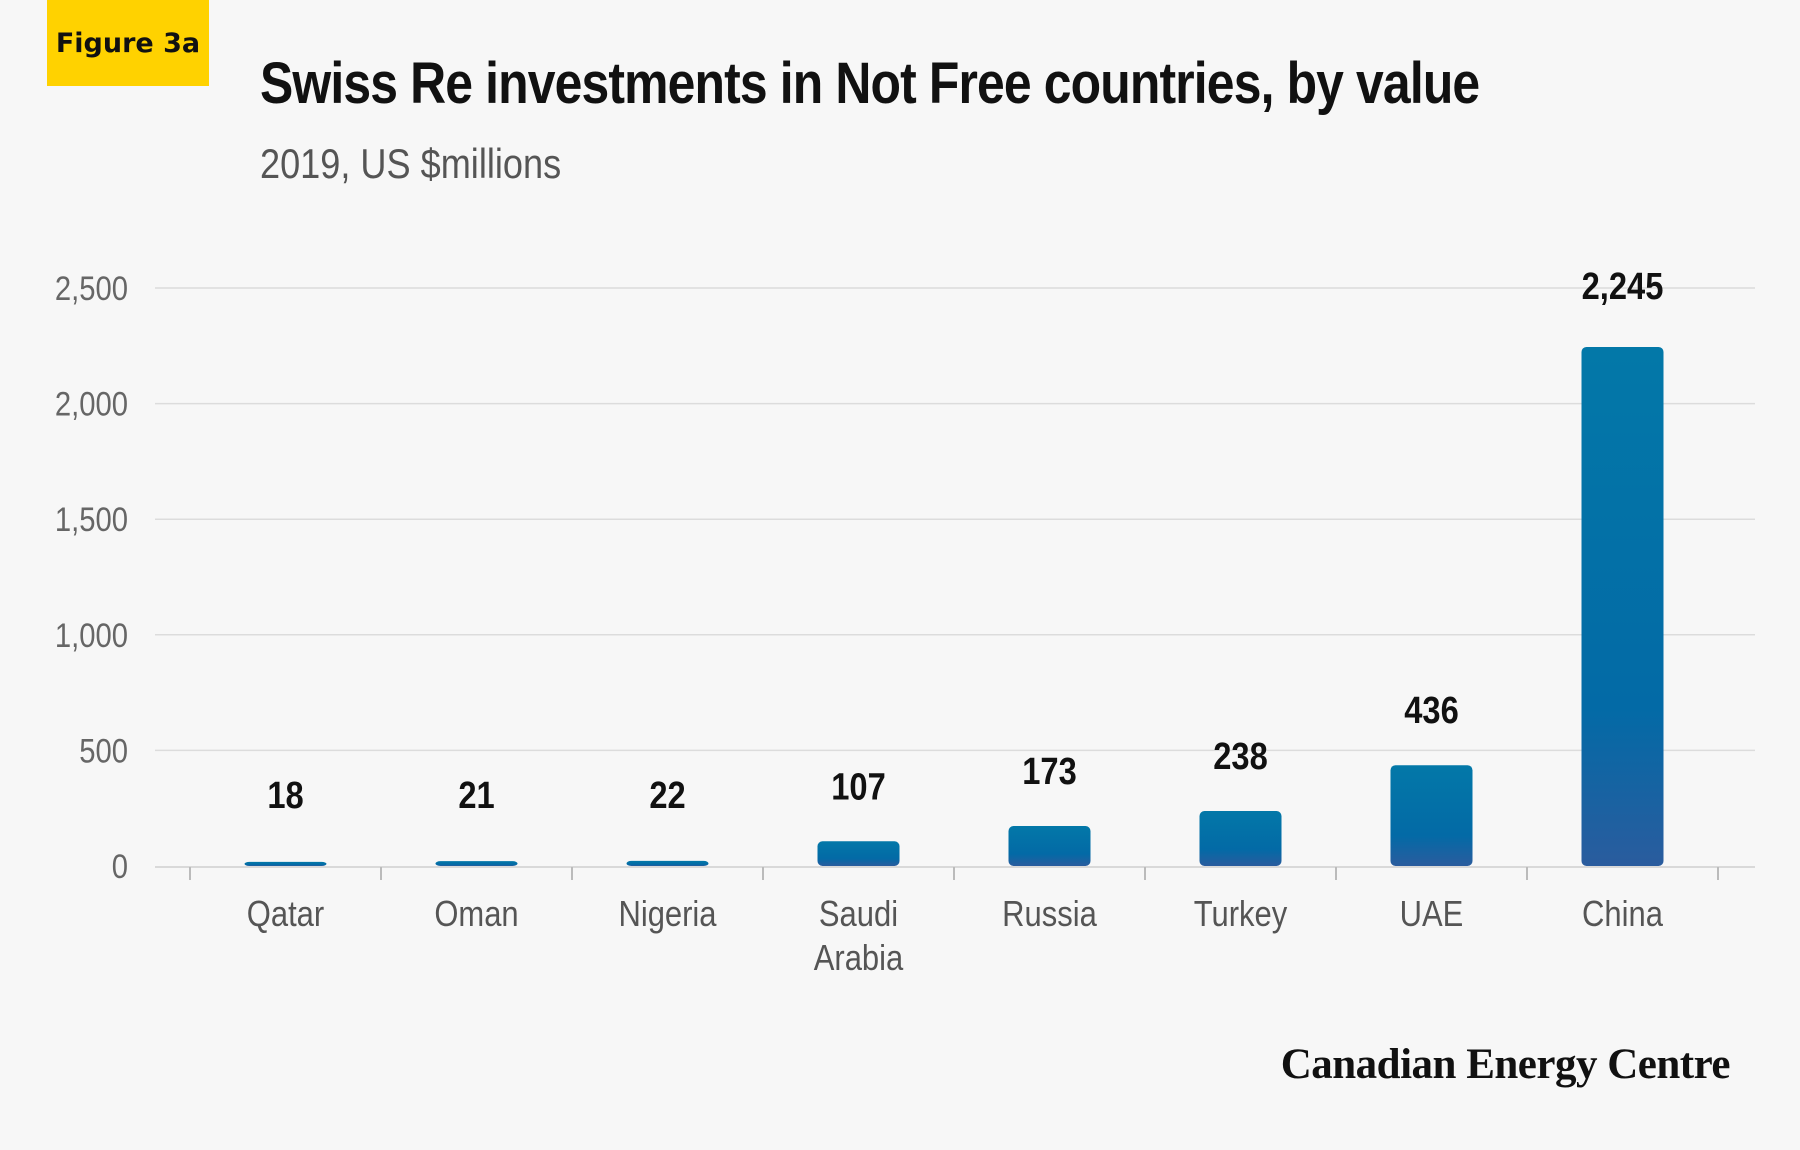 The height and width of the screenshot is (1150, 1800). Describe the element at coordinates (858, 786) in the screenshot. I see `data-label: 107` at that location.